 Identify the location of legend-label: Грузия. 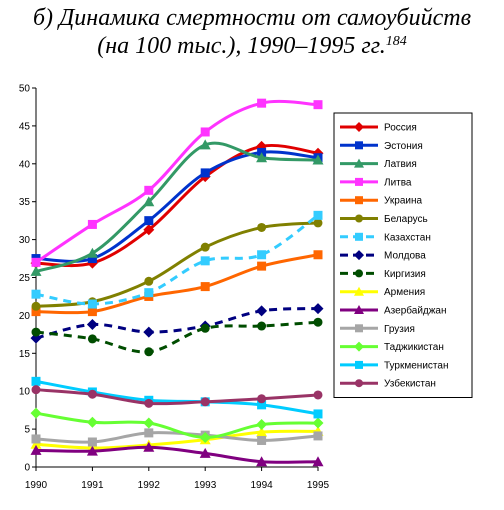
(399, 329).